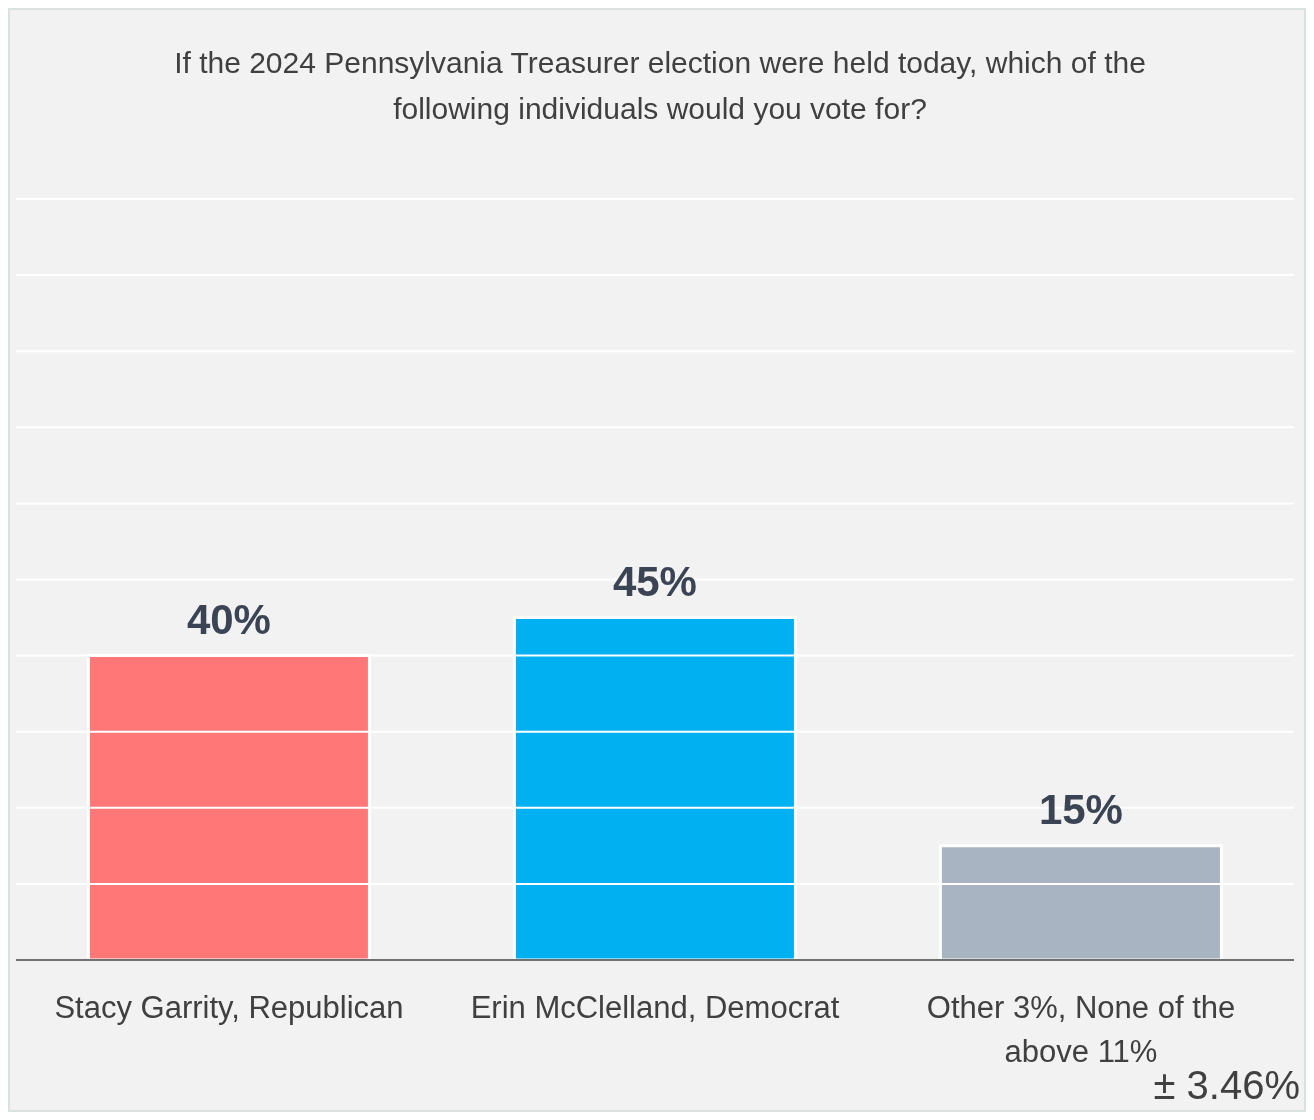  I want to click on x-tick-label: Erin McClelland, Democrat, so click(655, 1007).